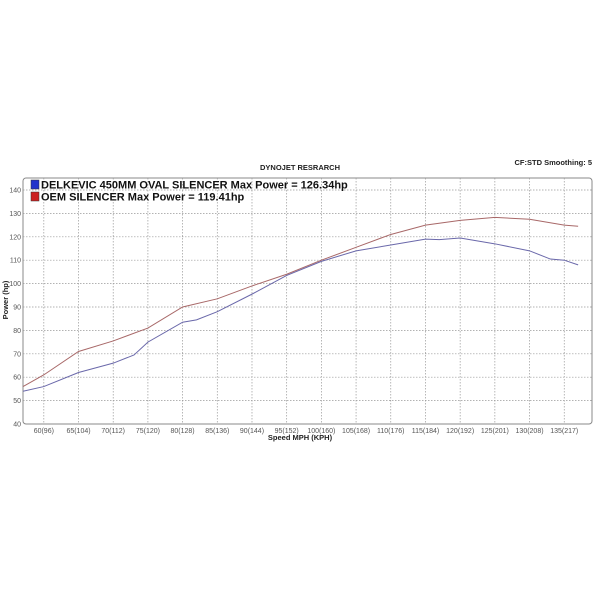 Image resolution: width=600 pixels, height=600 pixels. What do you see at coordinates (460, 431) in the screenshot?
I see `x-tick-label: 120(192)` at bounding box center [460, 431].